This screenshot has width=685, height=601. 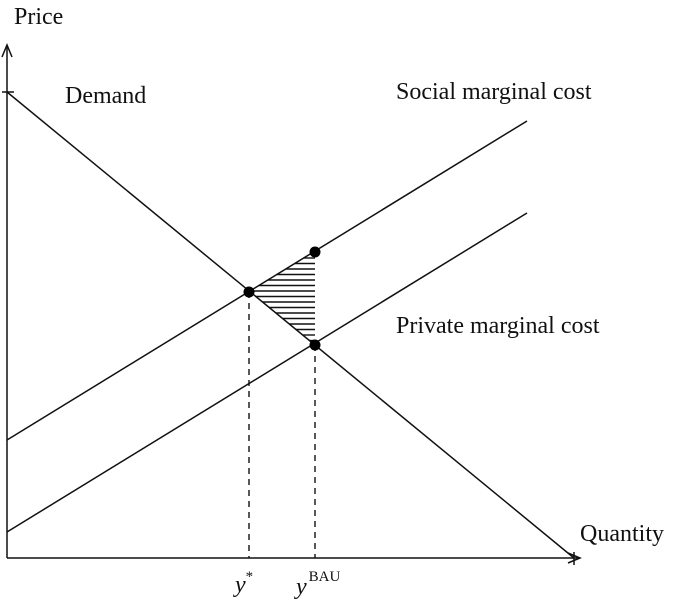 I want to click on bau-equilibrium-point, so click(x=315, y=345).